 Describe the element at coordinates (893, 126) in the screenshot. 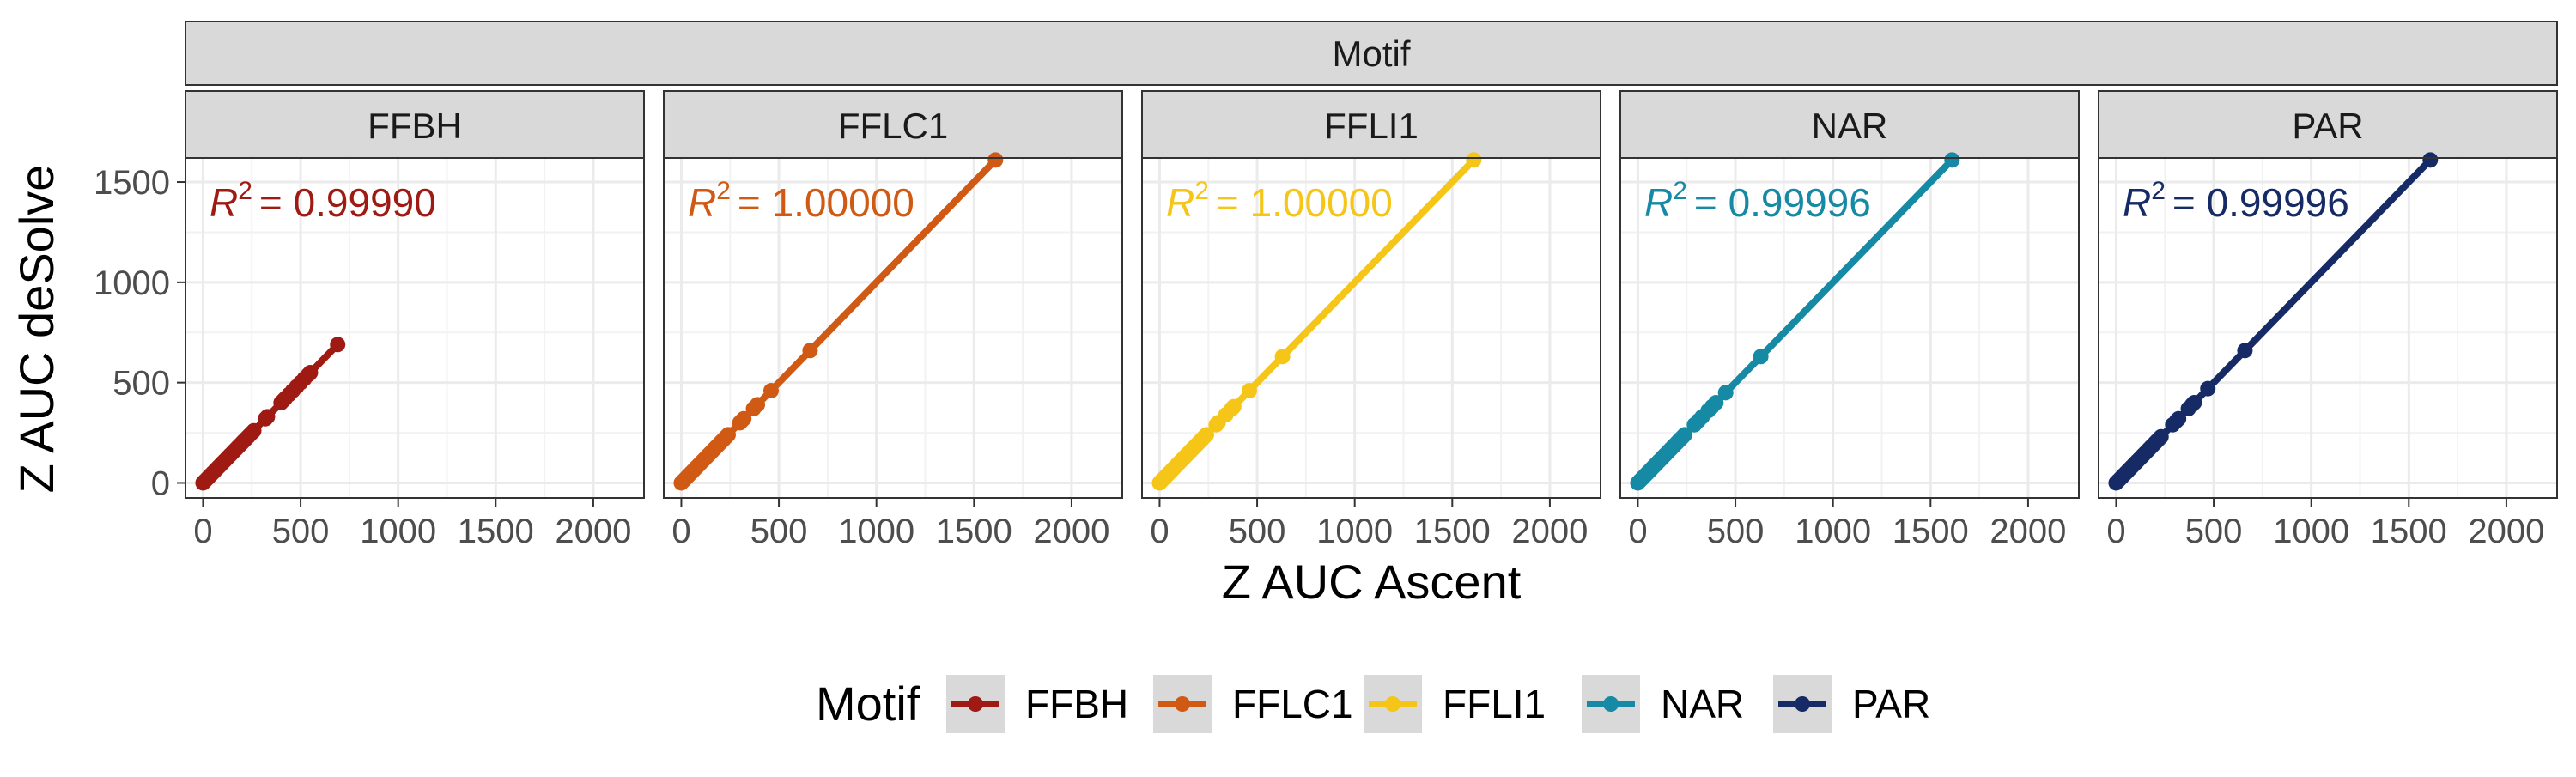

I see `facet-strip-label: FFLC1` at that location.